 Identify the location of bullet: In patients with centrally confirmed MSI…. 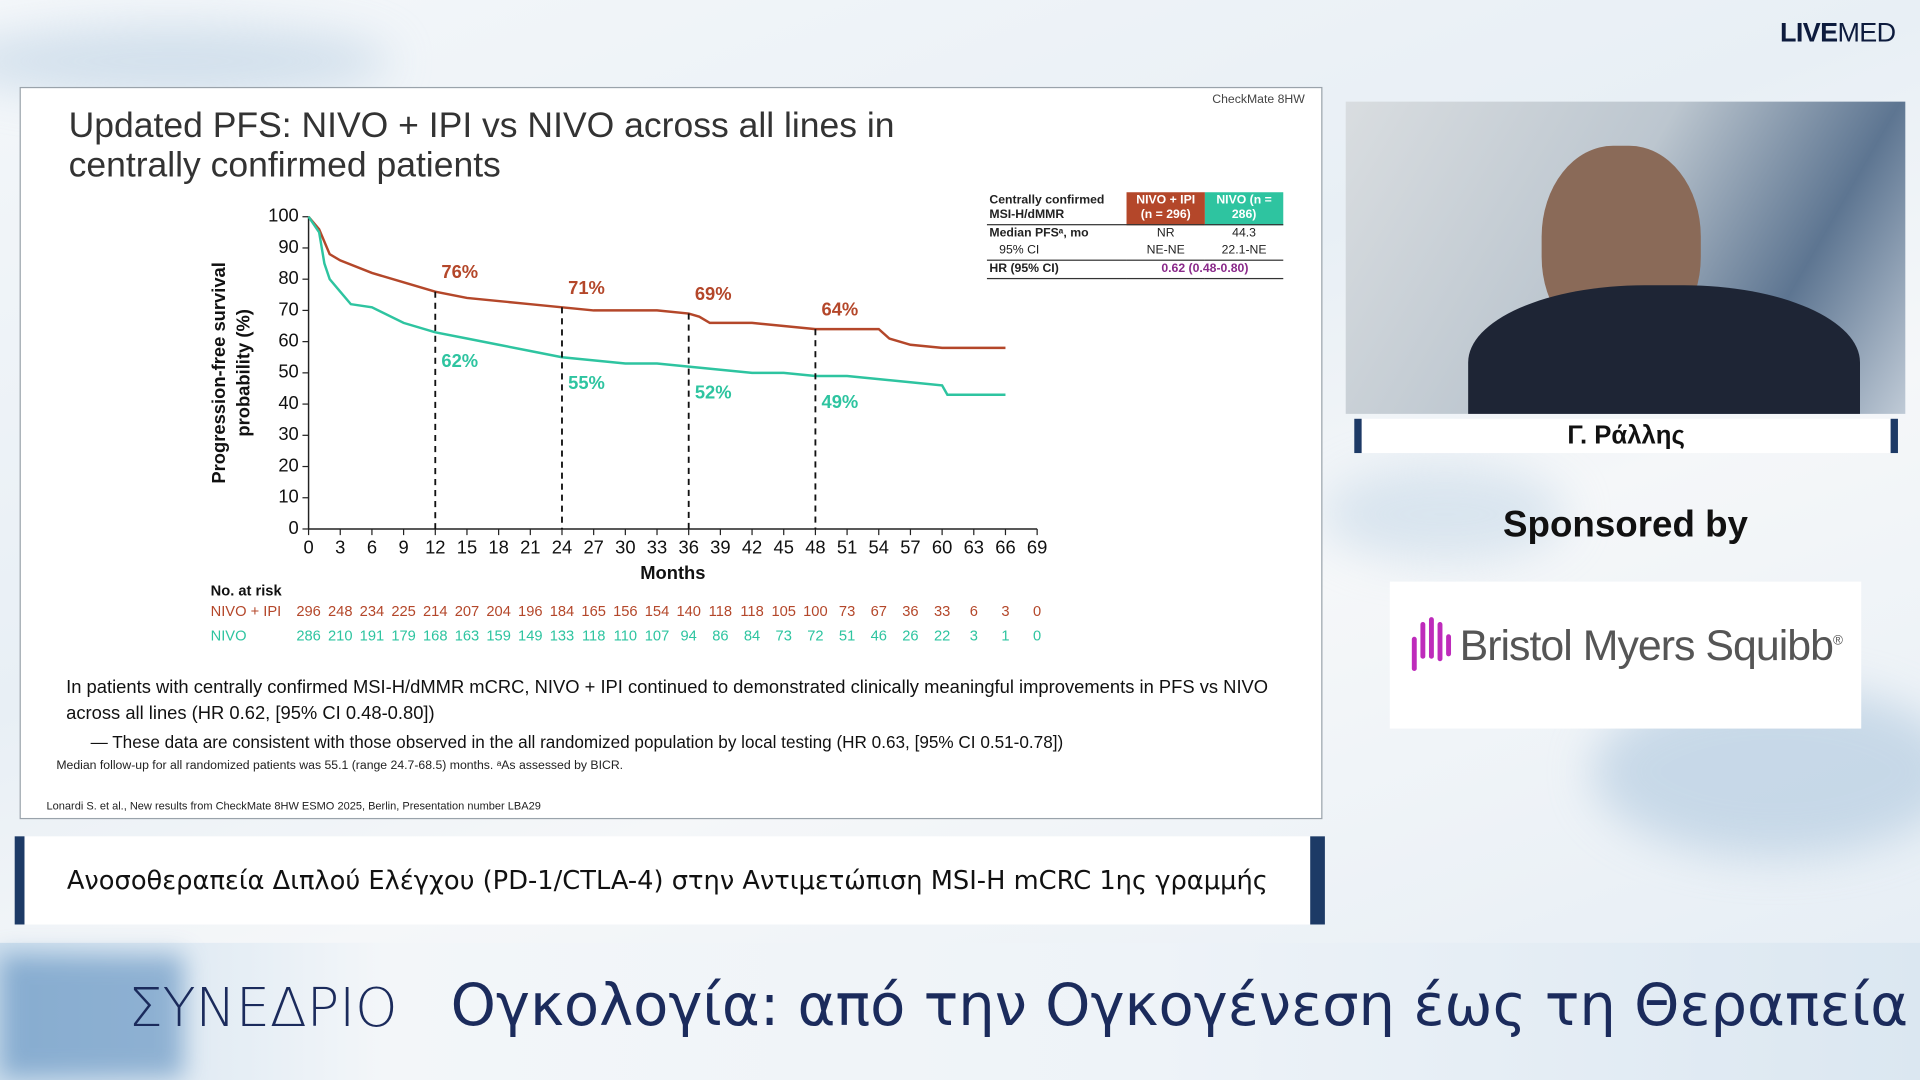
(667, 700).